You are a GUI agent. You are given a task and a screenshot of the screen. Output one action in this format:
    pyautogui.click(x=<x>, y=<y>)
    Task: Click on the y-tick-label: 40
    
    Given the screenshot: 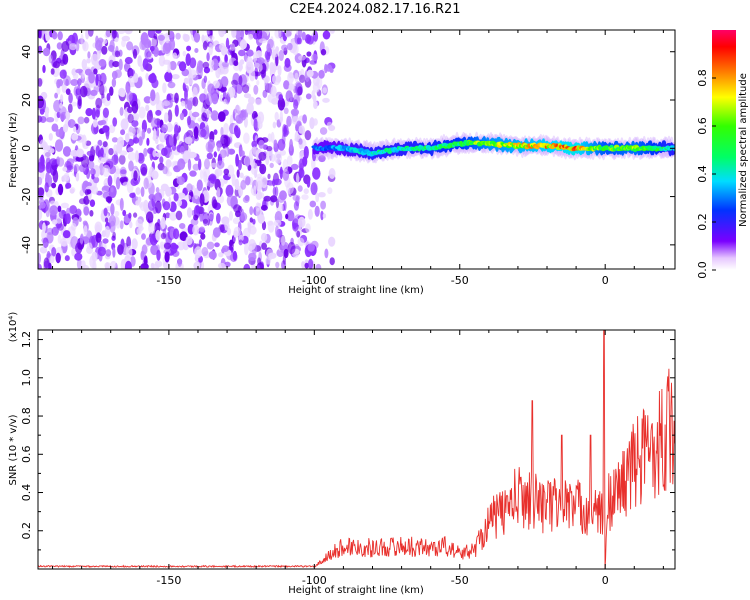 What is the action you would take?
    pyautogui.click(x=26, y=52)
    